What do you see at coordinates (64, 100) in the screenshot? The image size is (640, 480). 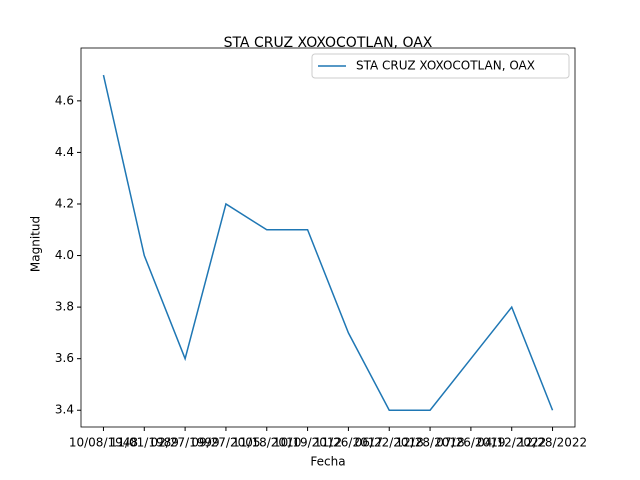 I see `y-tick-label: 4.6` at bounding box center [64, 100].